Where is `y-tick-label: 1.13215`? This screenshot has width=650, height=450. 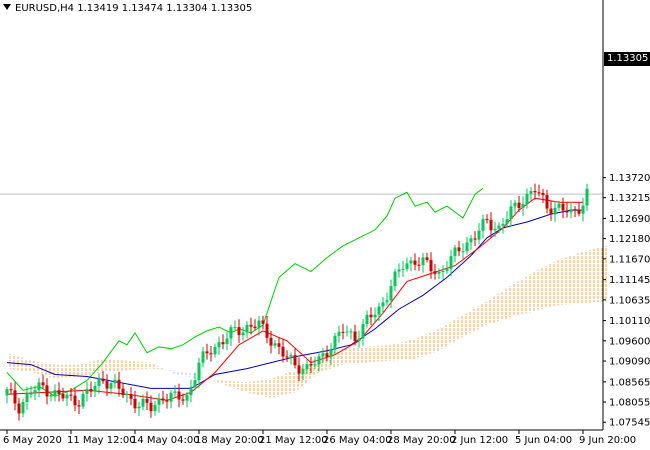 y-tick-label: 1.13215 is located at coordinates (629, 198).